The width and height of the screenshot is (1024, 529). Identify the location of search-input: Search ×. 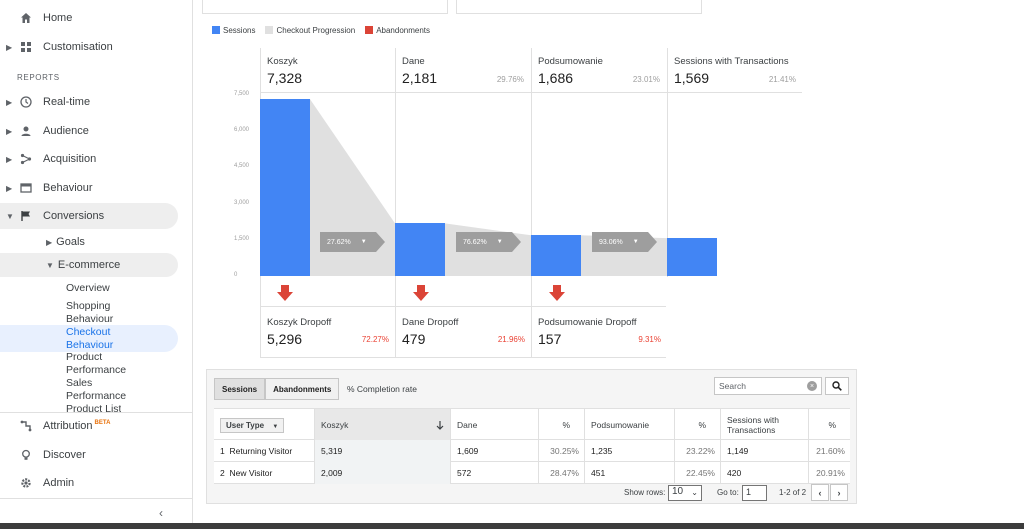
(768, 386).